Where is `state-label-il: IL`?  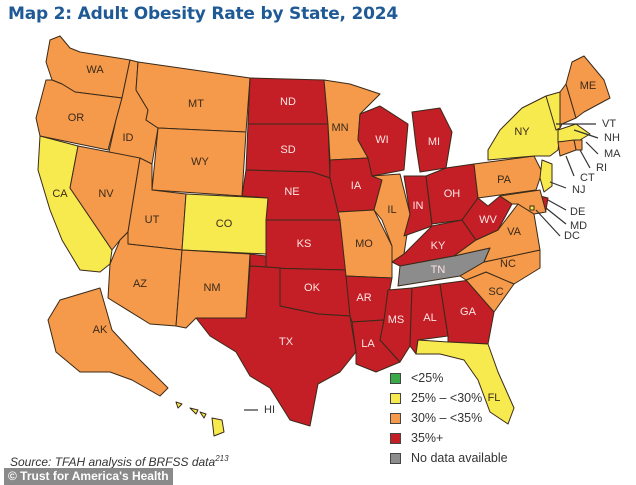
state-label-il: IL is located at coordinates (391, 210).